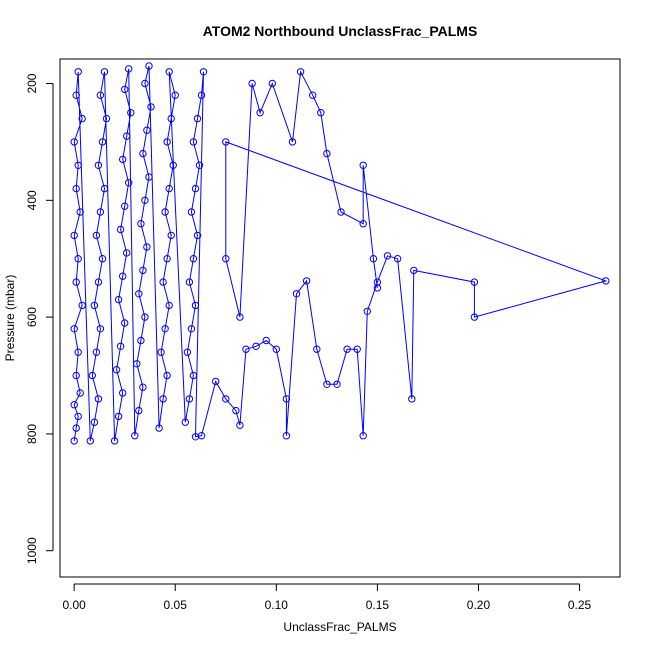 The image size is (650, 650). I want to click on x-tick-label: 0.20, so click(479, 605).